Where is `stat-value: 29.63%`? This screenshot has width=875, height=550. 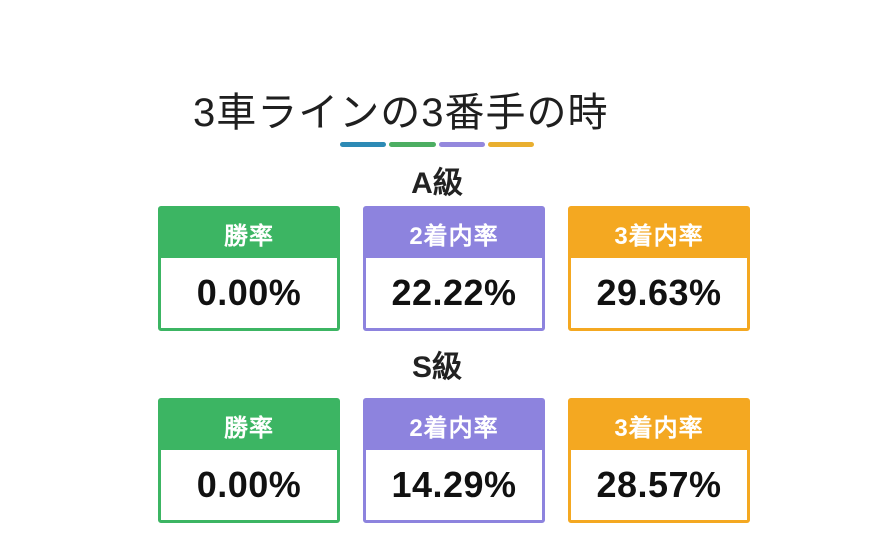
stat-value: 29.63% is located at coordinates (659, 293).